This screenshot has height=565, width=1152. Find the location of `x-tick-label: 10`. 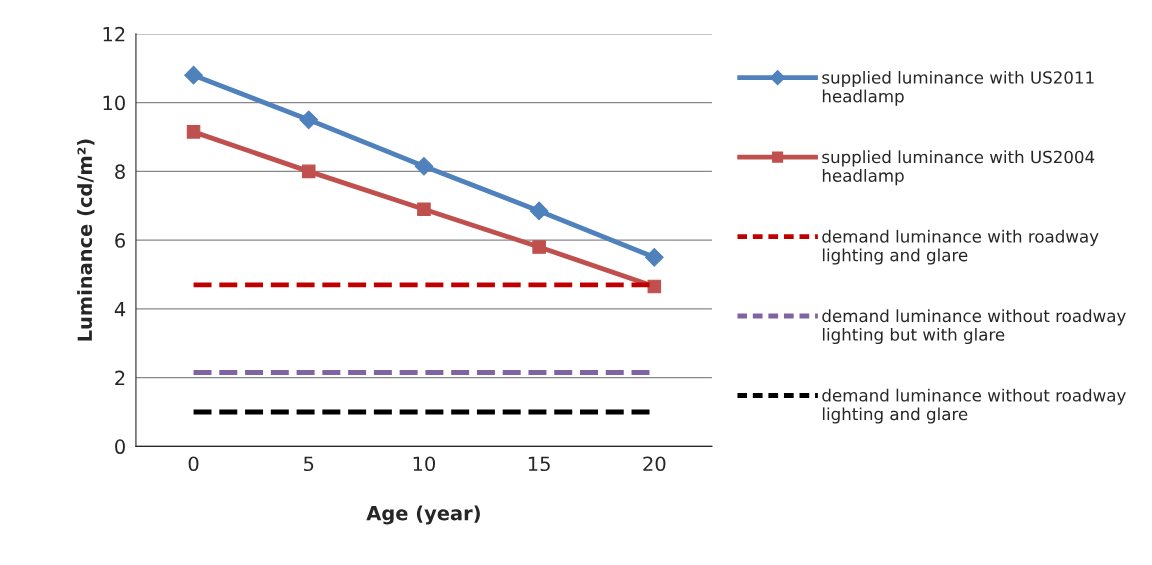

x-tick-label: 10 is located at coordinates (424, 464).